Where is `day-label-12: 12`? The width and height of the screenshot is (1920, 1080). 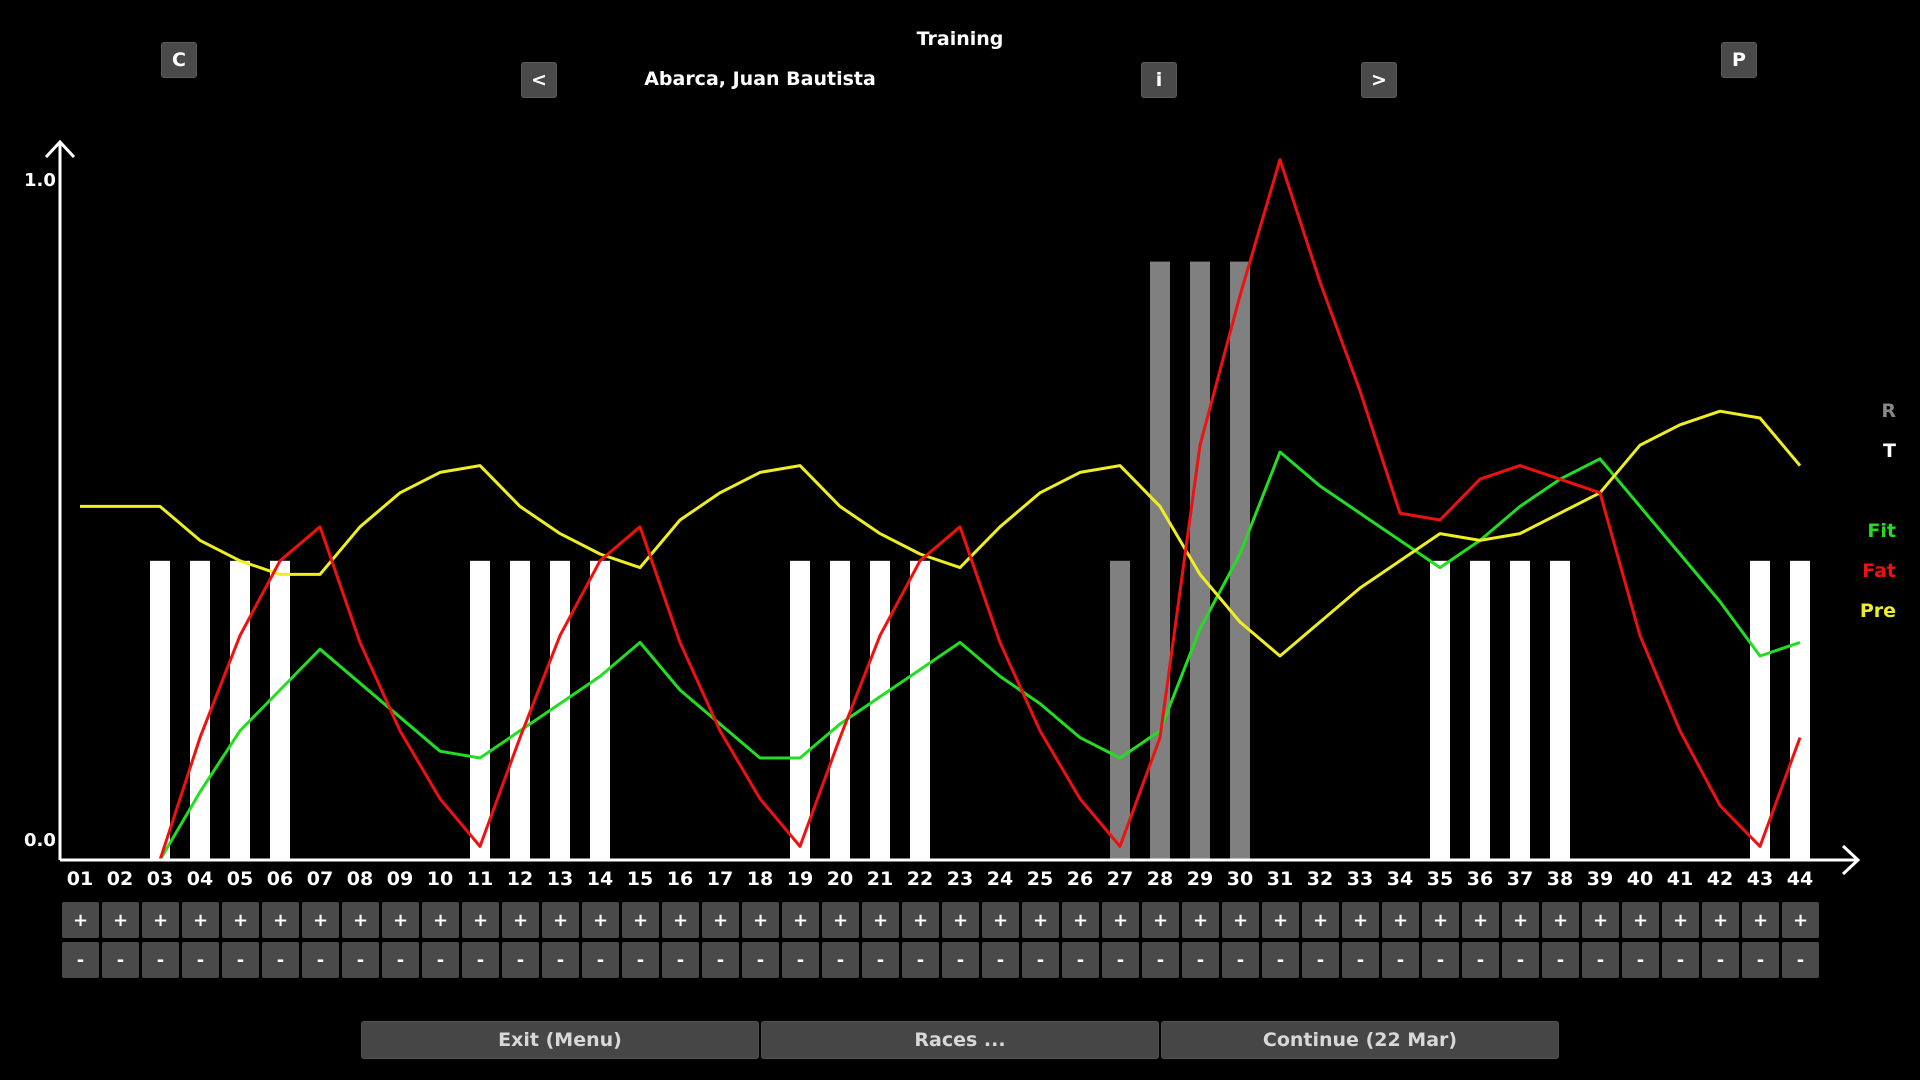 day-label-12: 12 is located at coordinates (520, 879).